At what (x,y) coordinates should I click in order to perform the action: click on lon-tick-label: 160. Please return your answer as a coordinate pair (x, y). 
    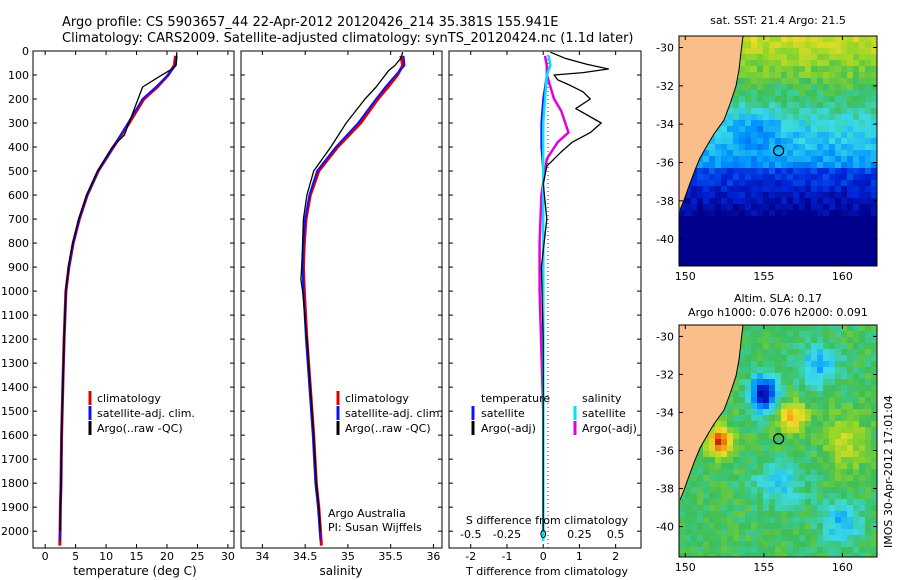
    Looking at the image, I should click on (842, 567).